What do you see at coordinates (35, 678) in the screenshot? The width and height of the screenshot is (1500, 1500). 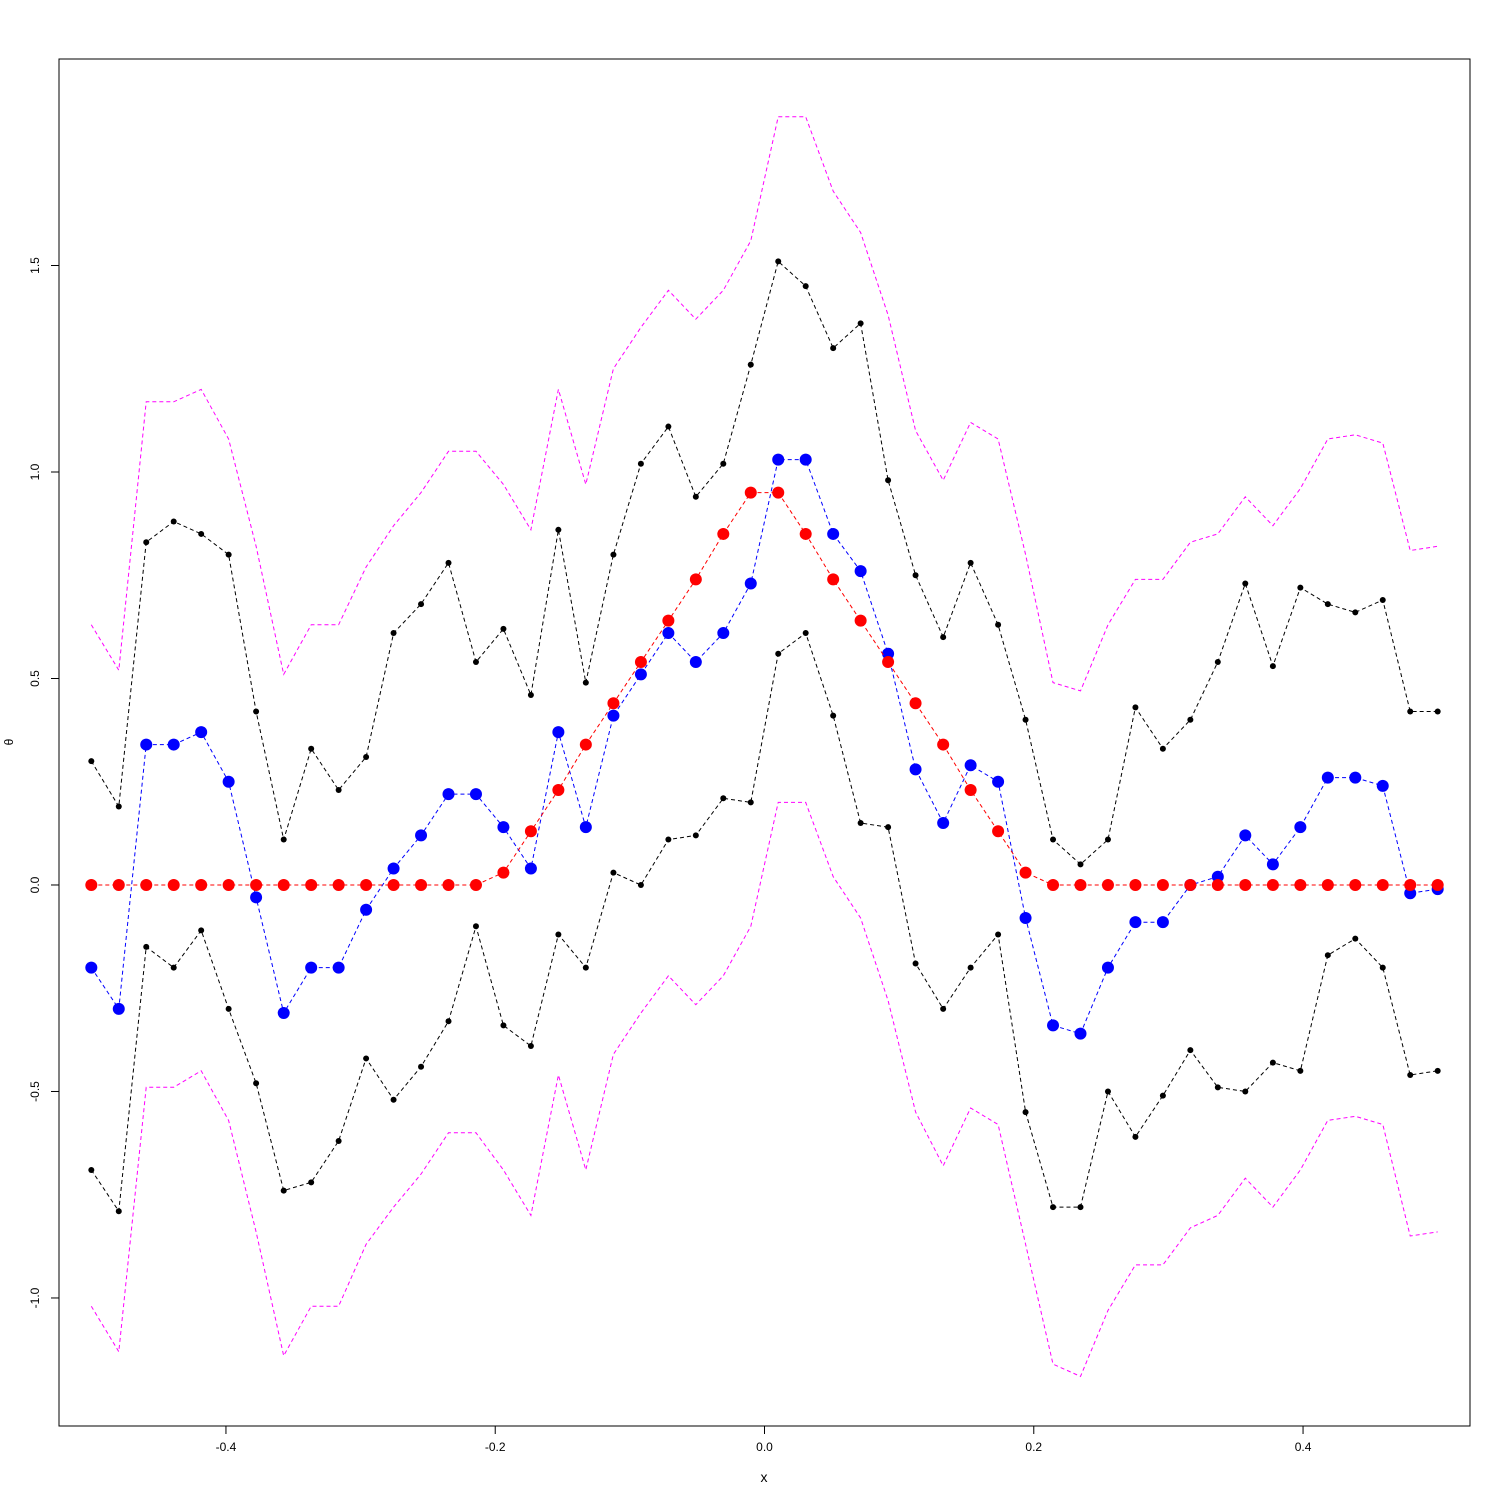 I see `y-tick-label: 0.5` at bounding box center [35, 678].